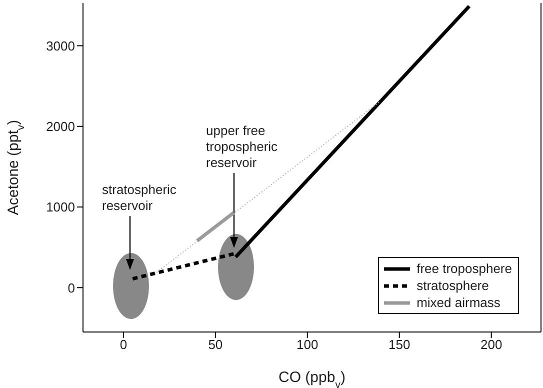 This screenshot has height=388, width=543. Describe the element at coordinates (452, 285) in the screenshot. I see `legend-label: stratosphere` at that location.